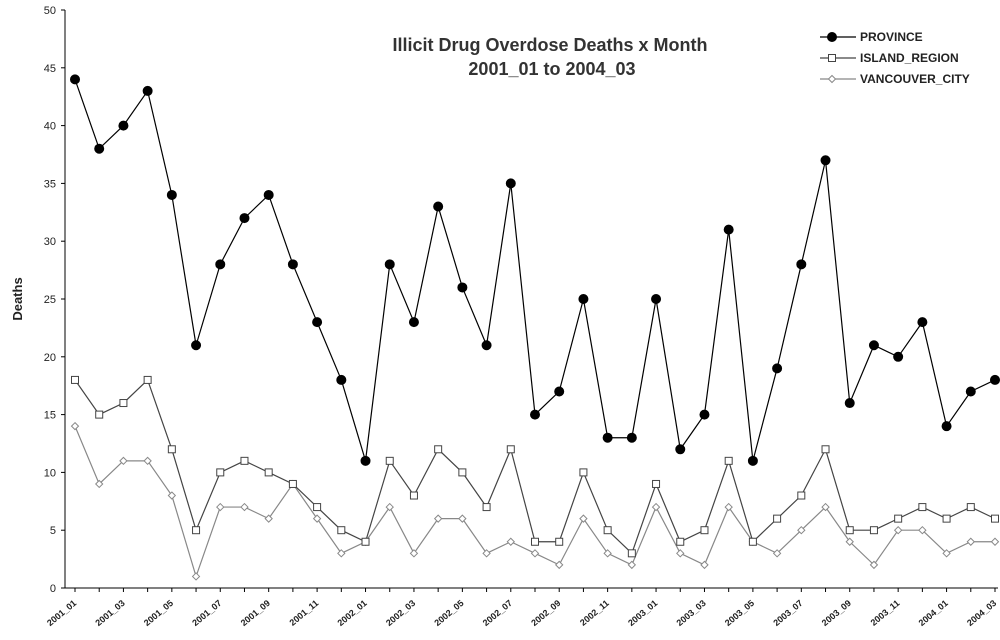  I want to click on chart-title: Illicit Drug Overdose Deaths x Month, so click(549, 45).